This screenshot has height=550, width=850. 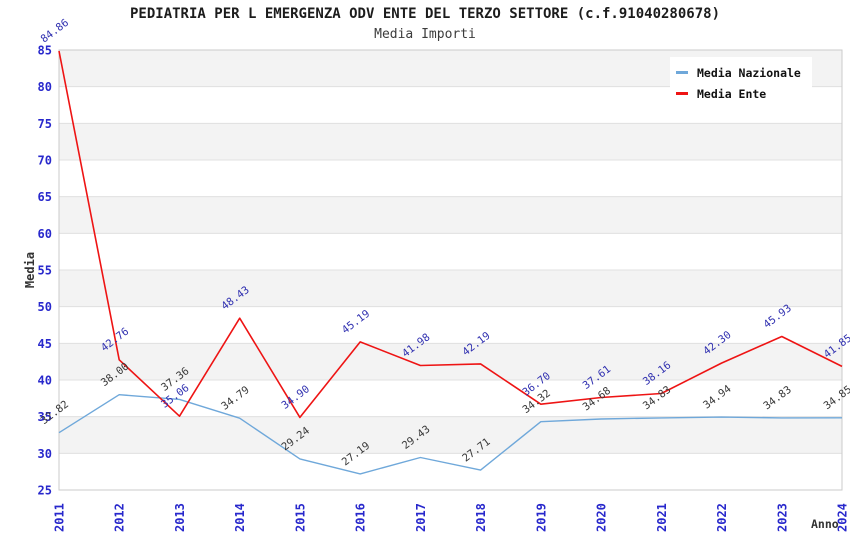 I want to click on y-tick-label: 80, so click(x=45, y=87).